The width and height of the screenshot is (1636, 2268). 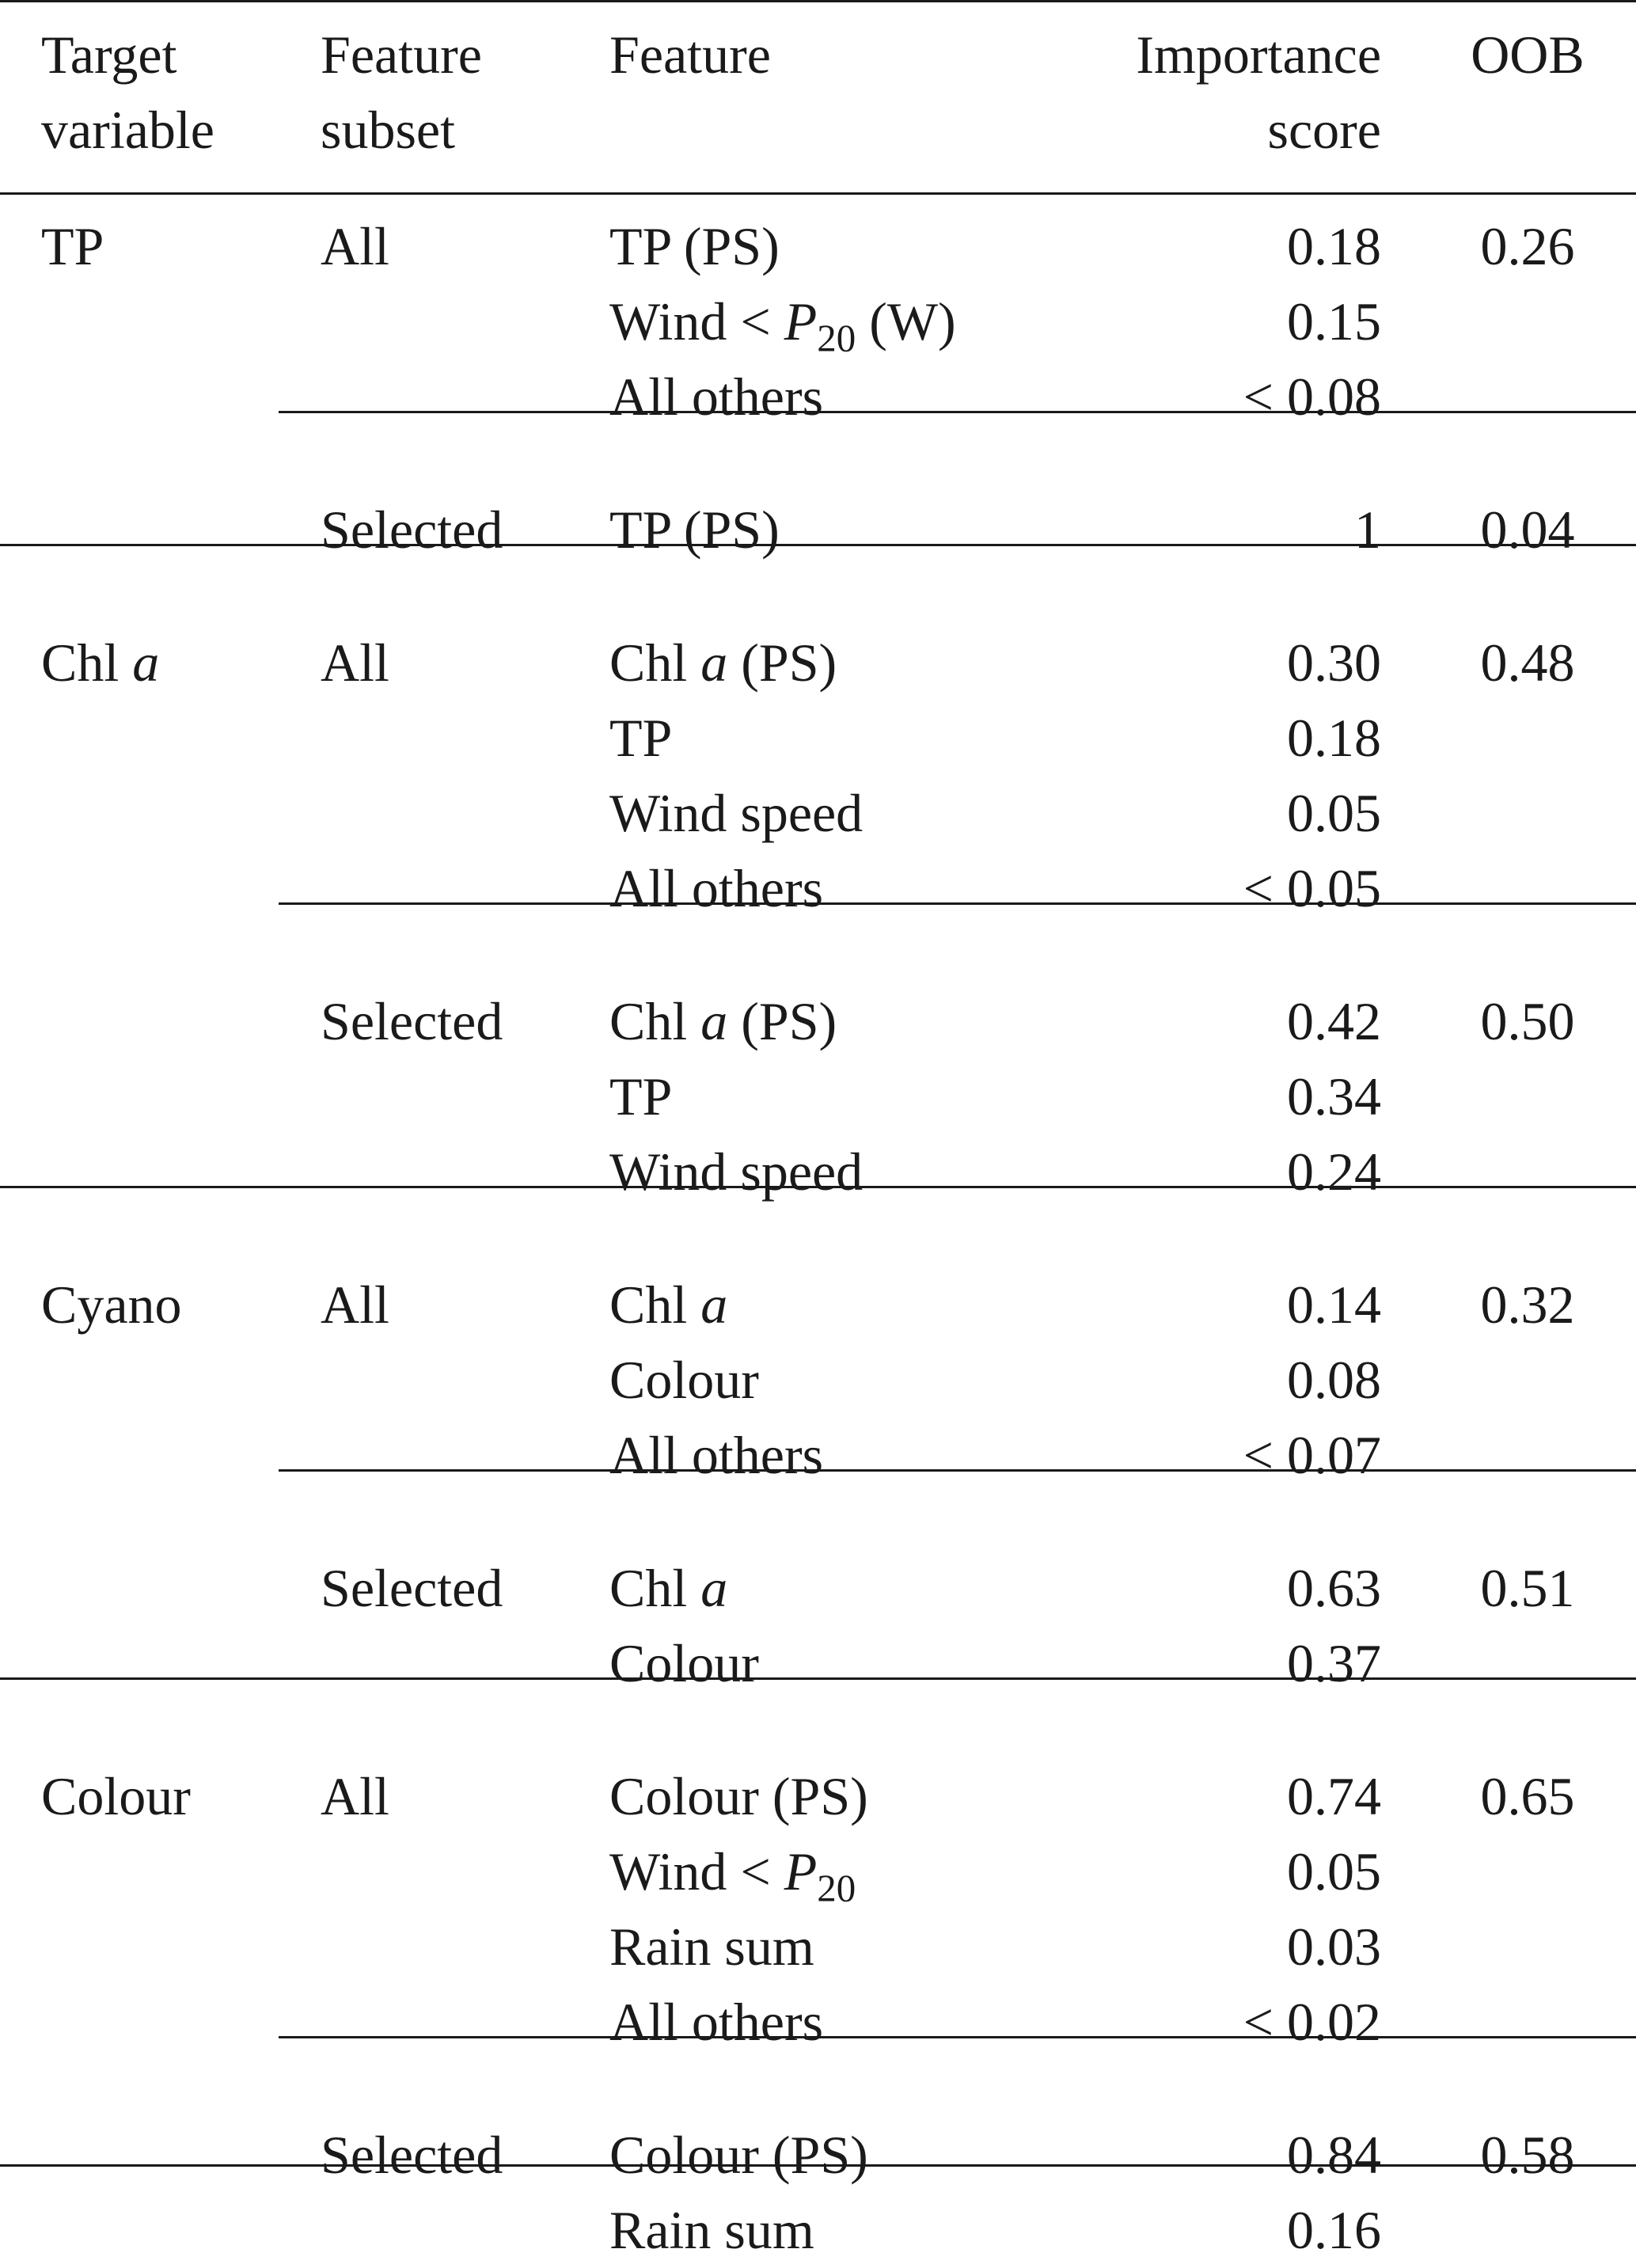 What do you see at coordinates (127, 130) in the screenshot?
I see `header-target-line2: variable` at bounding box center [127, 130].